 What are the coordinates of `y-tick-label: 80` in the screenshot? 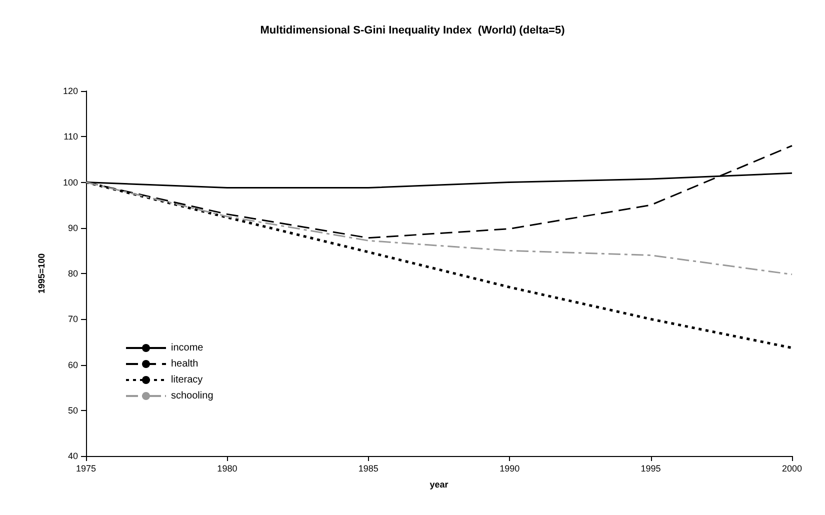 It's located at (73, 273).